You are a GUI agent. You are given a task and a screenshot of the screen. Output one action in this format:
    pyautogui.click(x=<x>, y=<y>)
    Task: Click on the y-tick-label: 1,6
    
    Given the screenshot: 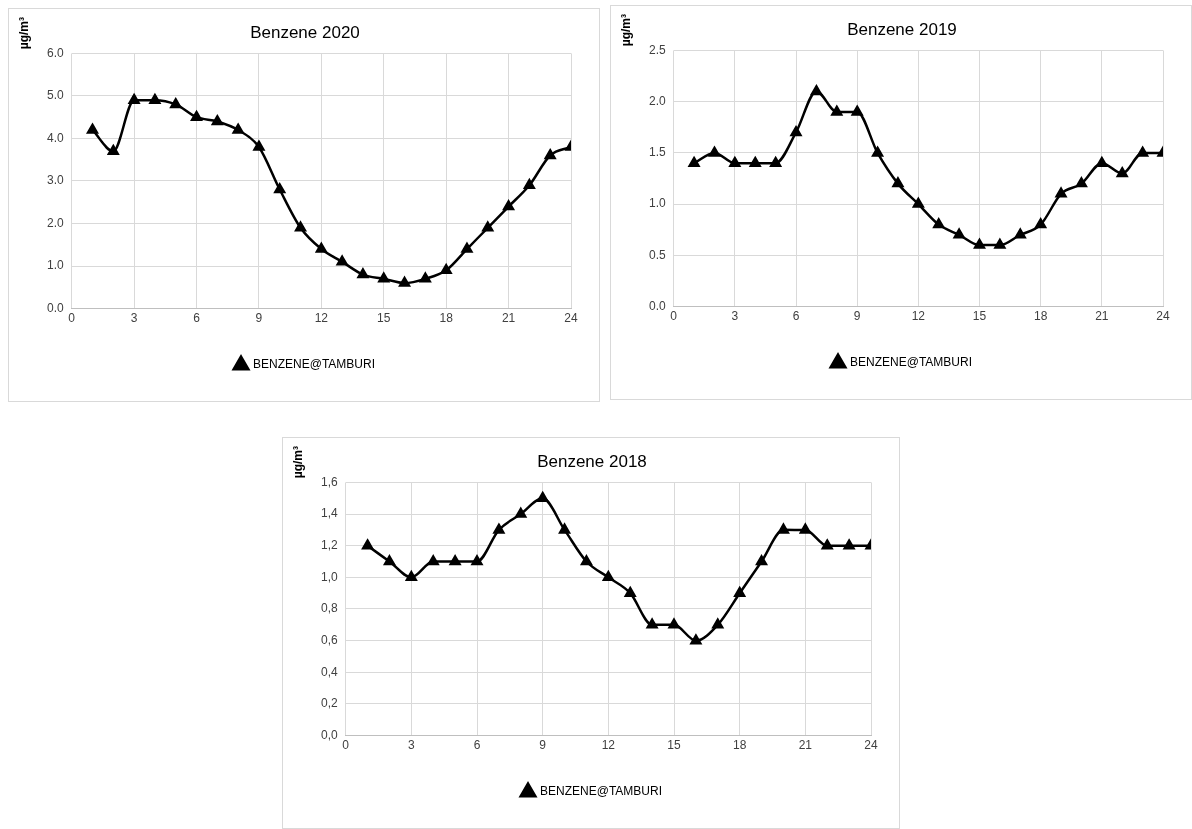 What is the action you would take?
    pyautogui.click(x=329, y=481)
    